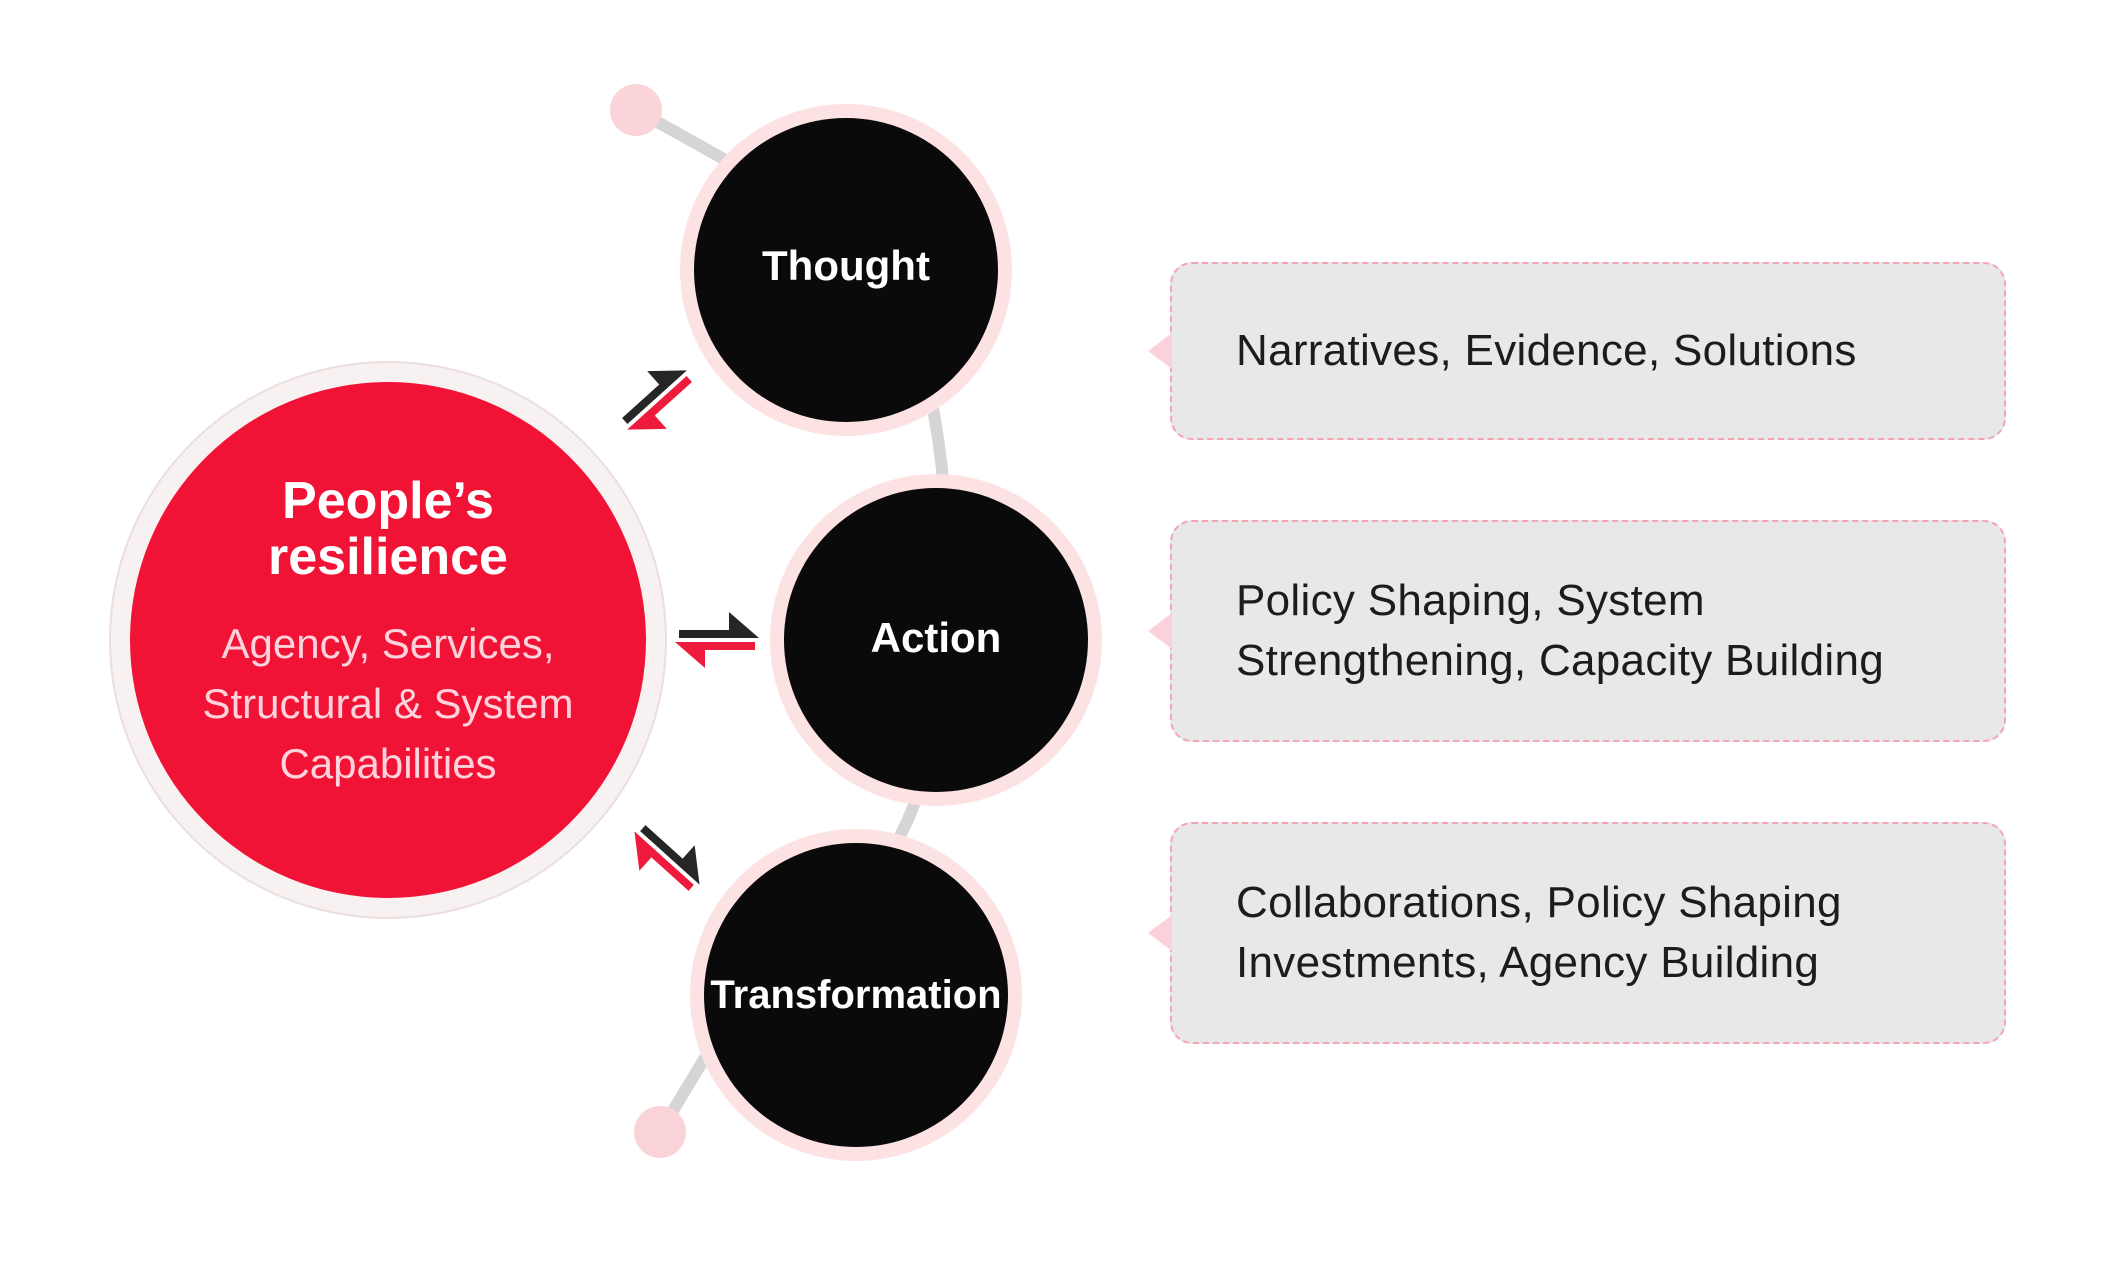 The image size is (2128, 1278). I want to click on hub-subtitle-line2: Structural & System, so click(387, 703).